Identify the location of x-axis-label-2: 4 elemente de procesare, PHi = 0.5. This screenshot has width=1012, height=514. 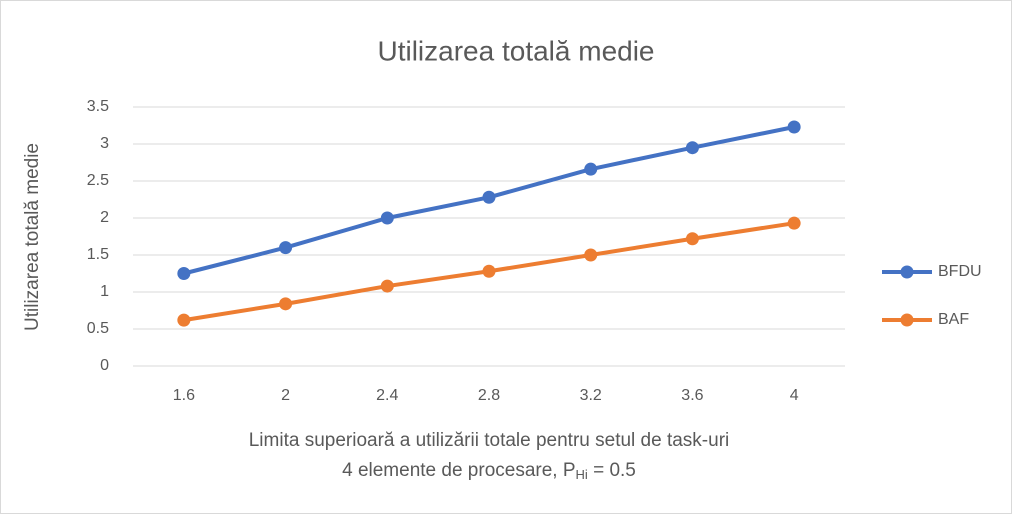
(489, 471).